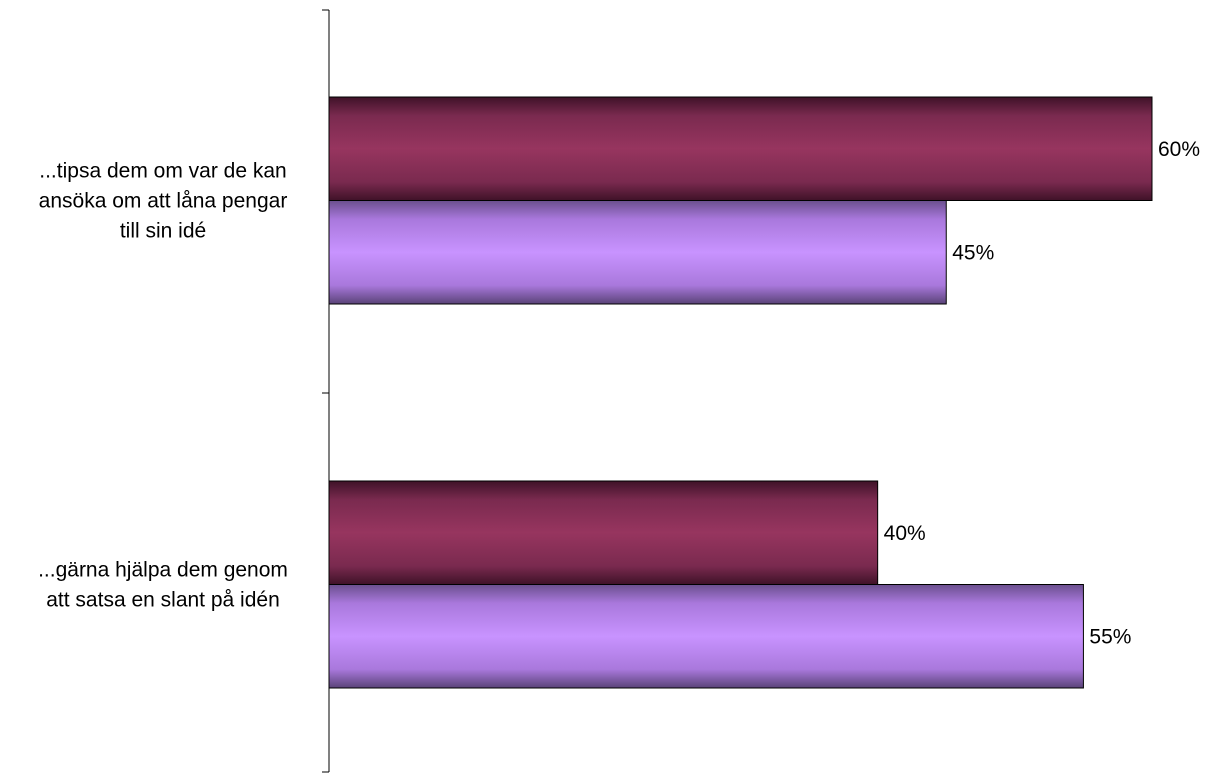  Describe the element at coordinates (163, 201) in the screenshot. I see `category-label: ansöka om att låna pengar` at that location.